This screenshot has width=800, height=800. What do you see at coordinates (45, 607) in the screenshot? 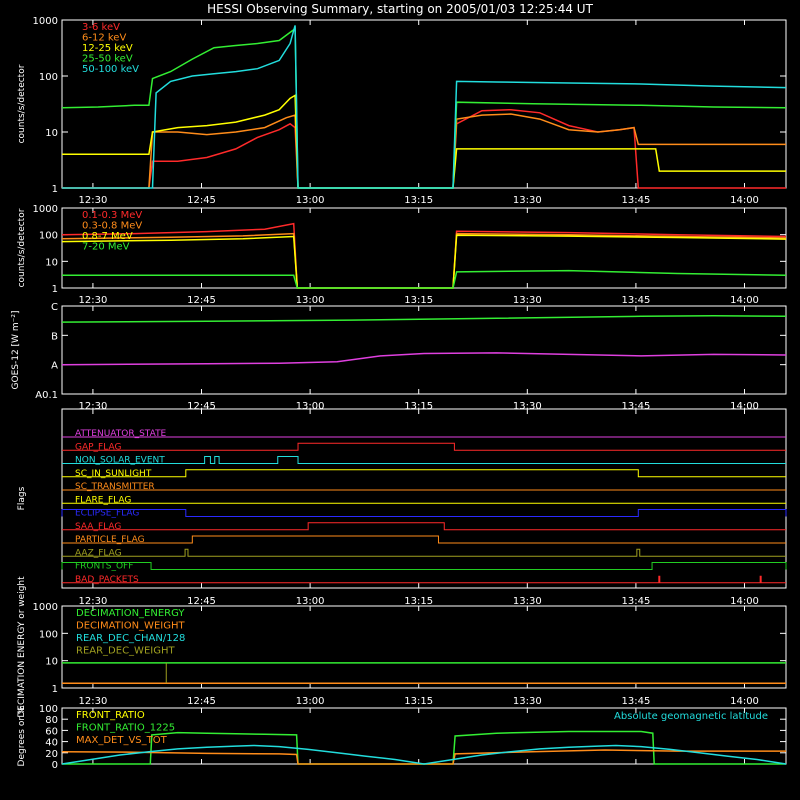
I see `decimation-ytick-label: 1000` at bounding box center [45, 607].